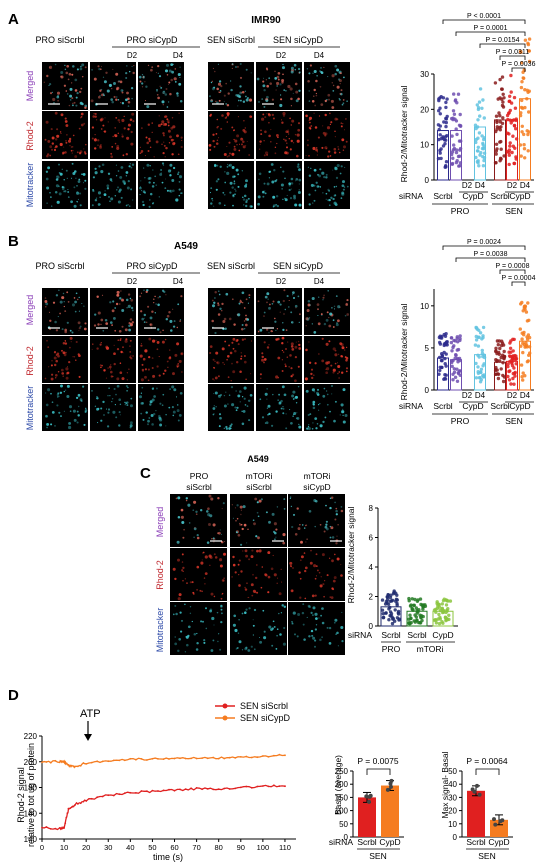 Image resolution: width=545 pixels, height=867 pixels. I want to click on p-value: P = 0.0036, so click(519, 64).